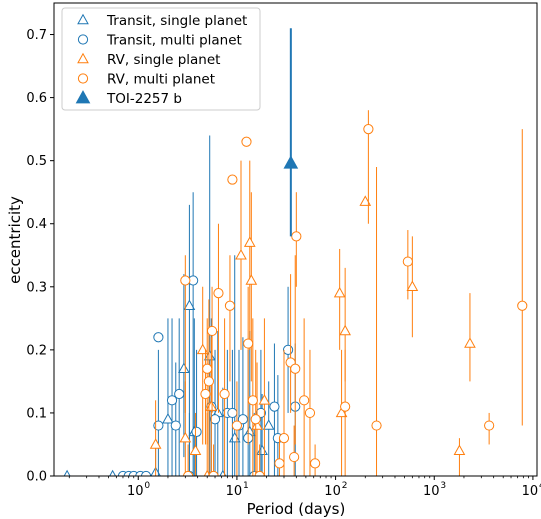 This screenshot has width=541, height=519. I want to click on y-tick-label: 0.0, so click(36, 477).